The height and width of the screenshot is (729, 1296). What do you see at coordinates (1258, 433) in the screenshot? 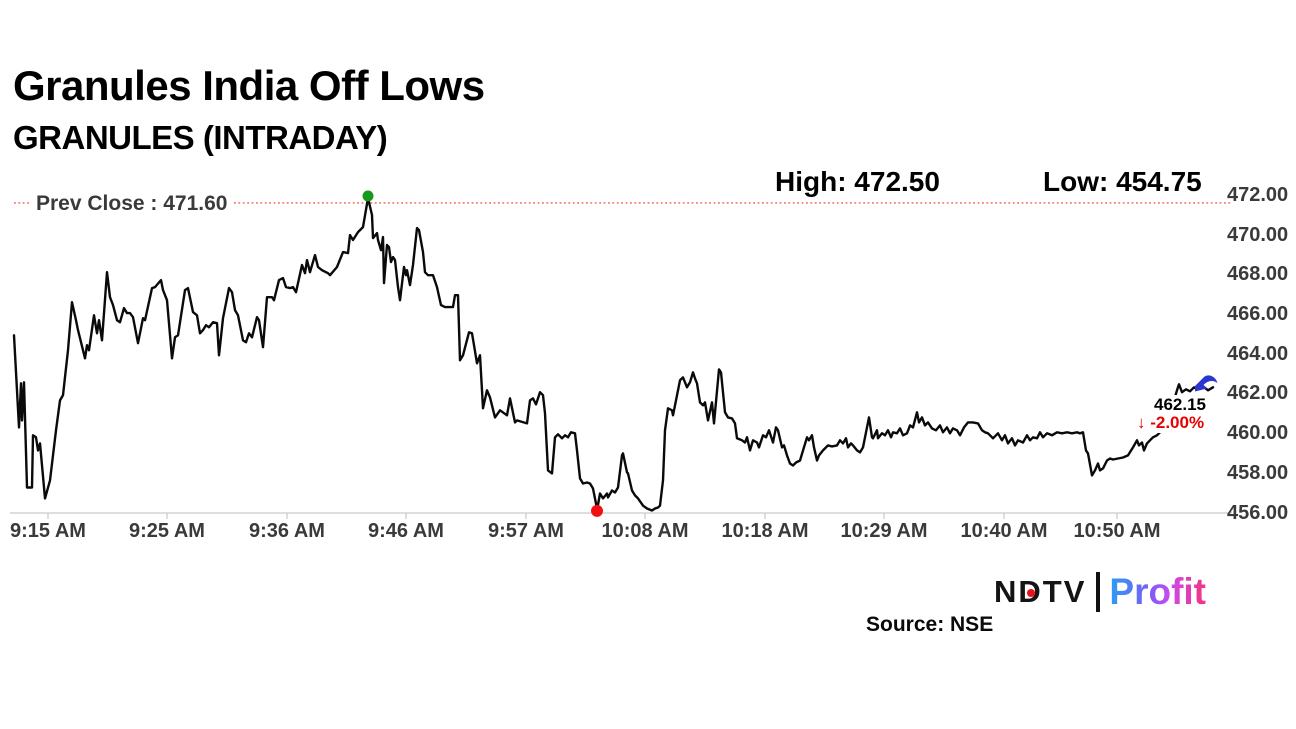
I see `y-axis-label: 460.00` at bounding box center [1258, 433].